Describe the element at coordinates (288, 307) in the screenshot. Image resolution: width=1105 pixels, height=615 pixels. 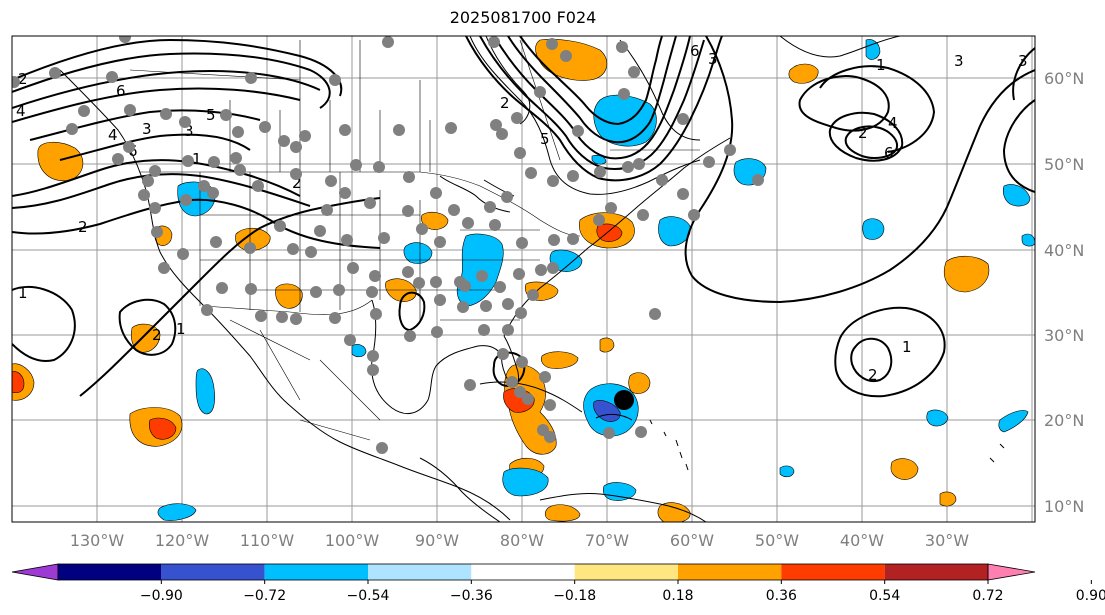
I see `us-mexico-border` at that location.